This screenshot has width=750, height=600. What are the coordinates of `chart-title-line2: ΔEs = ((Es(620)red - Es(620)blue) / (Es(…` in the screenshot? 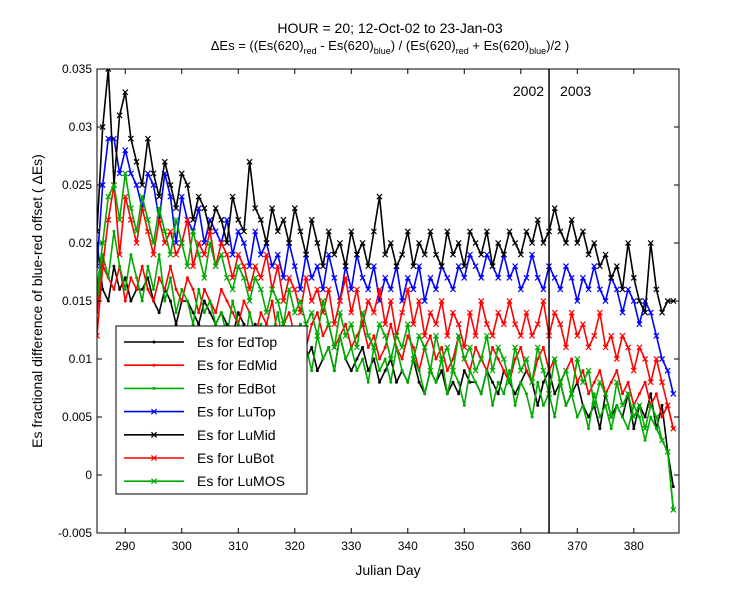 It's located at (390, 47).